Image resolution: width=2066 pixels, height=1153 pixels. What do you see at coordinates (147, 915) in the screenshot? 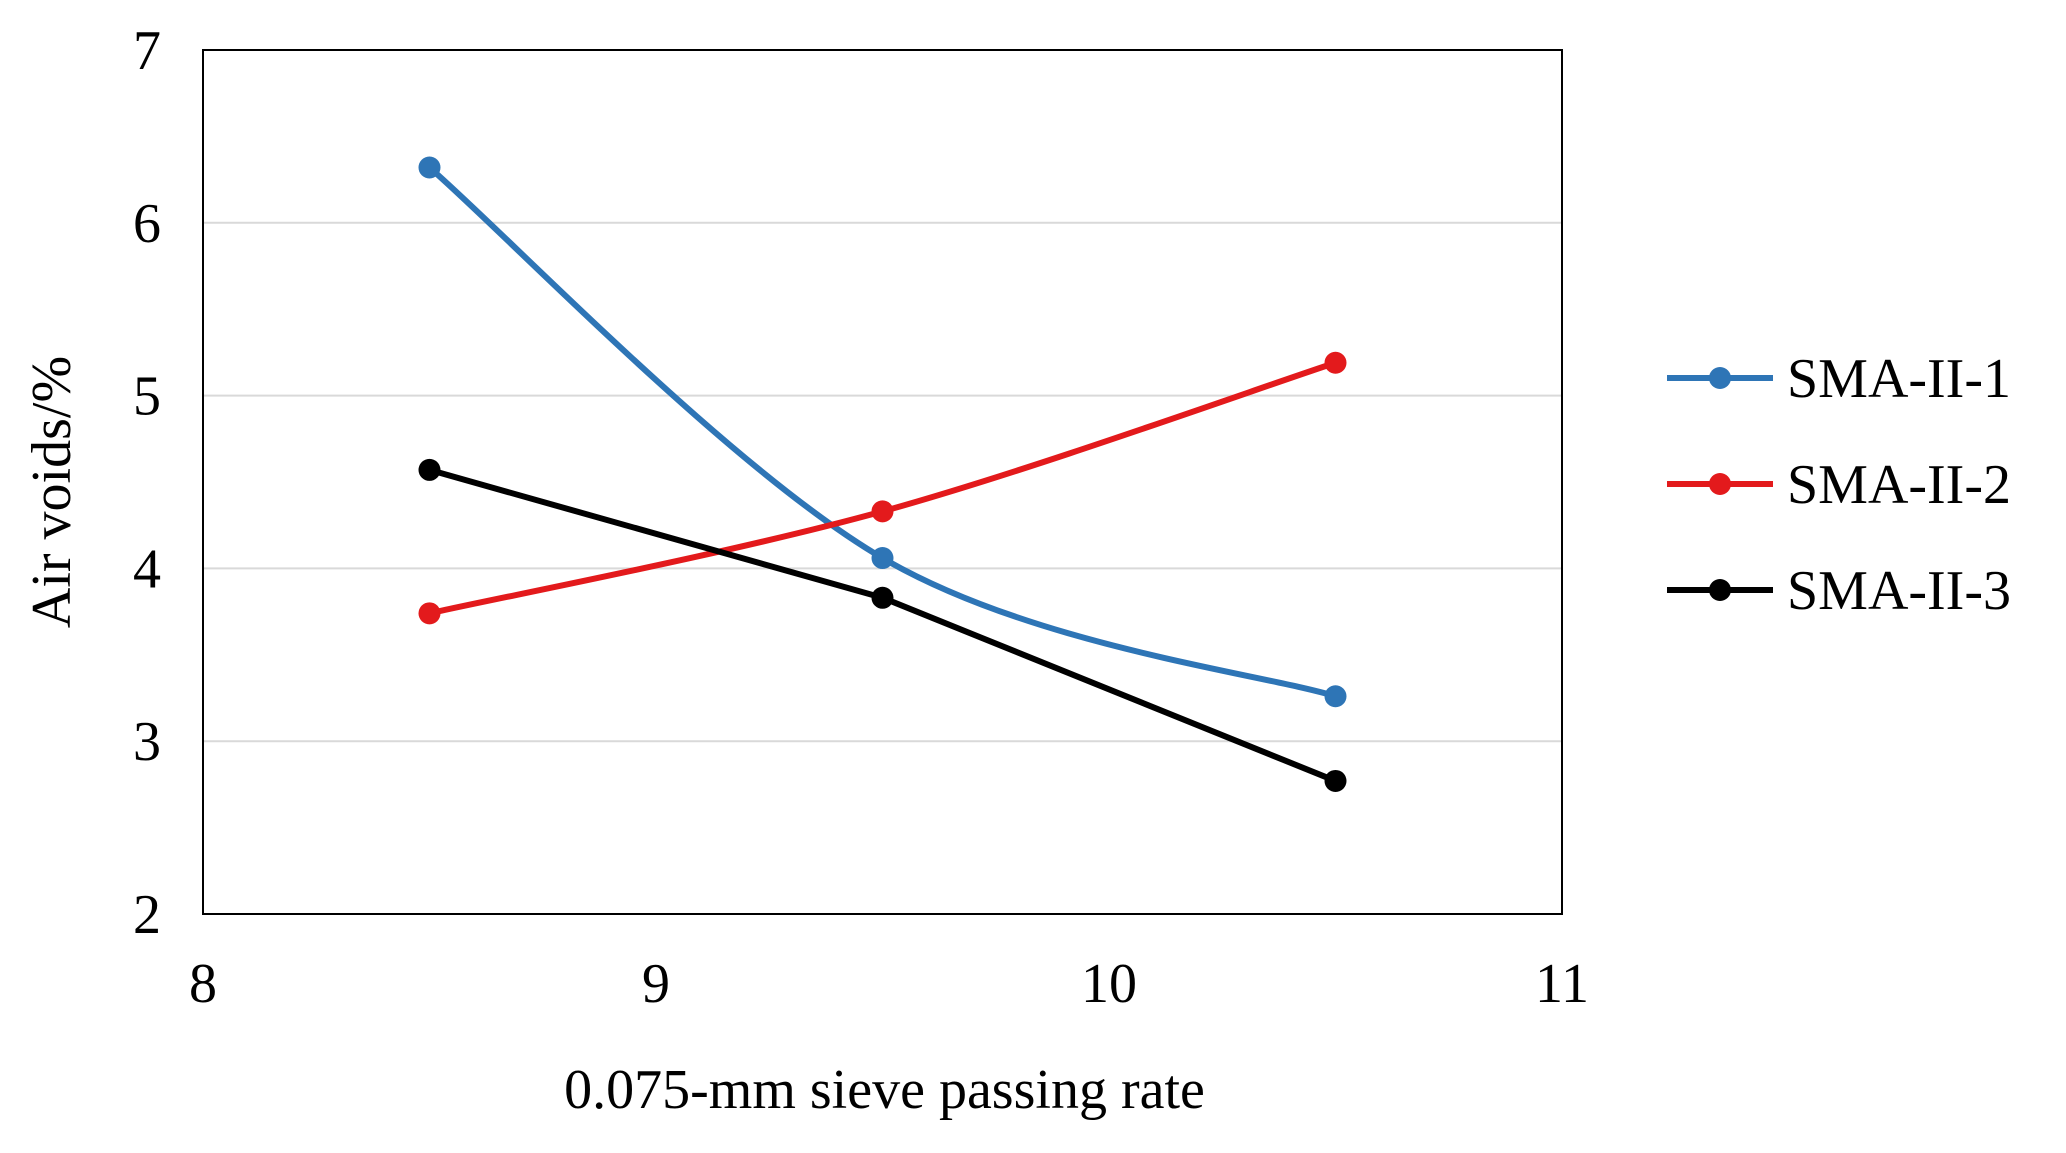
I see `y-tick-label: 2` at bounding box center [147, 915].